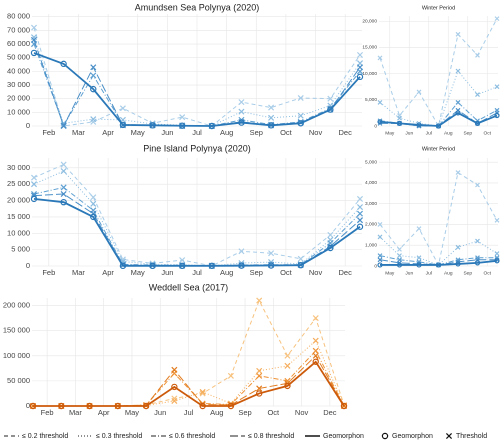 The width and height of the screenshot is (500, 444). I want to click on y-tick-label: 150 000, so click(16, 330).